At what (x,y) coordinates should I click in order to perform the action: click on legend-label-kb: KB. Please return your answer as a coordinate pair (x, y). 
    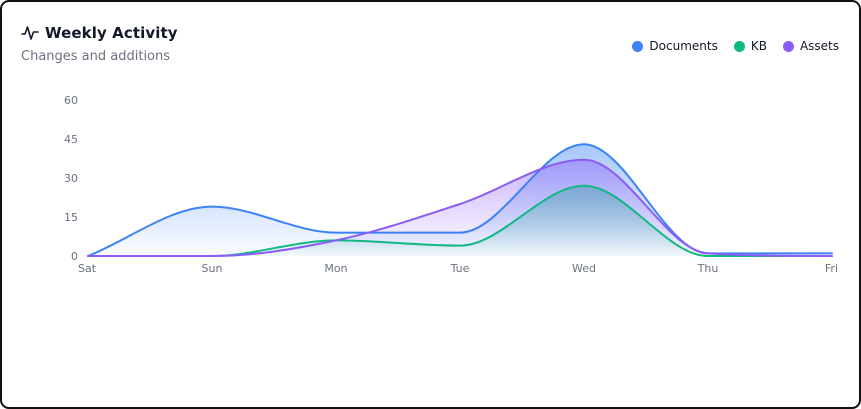
    Looking at the image, I should click on (758, 46).